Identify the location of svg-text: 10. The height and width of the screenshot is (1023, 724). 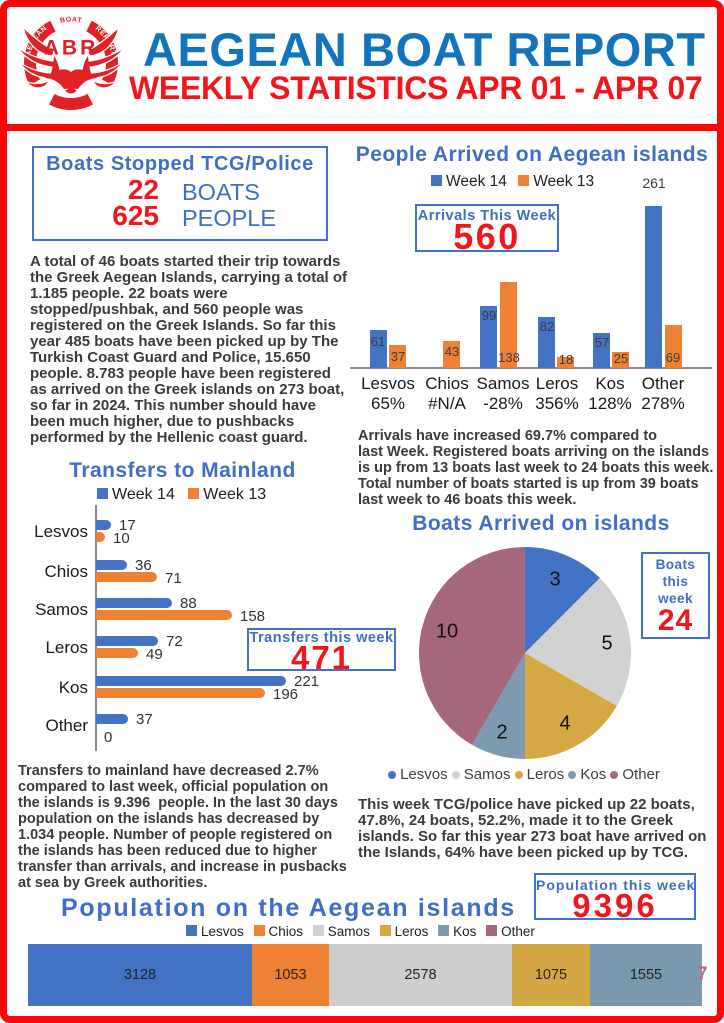
(447, 631).